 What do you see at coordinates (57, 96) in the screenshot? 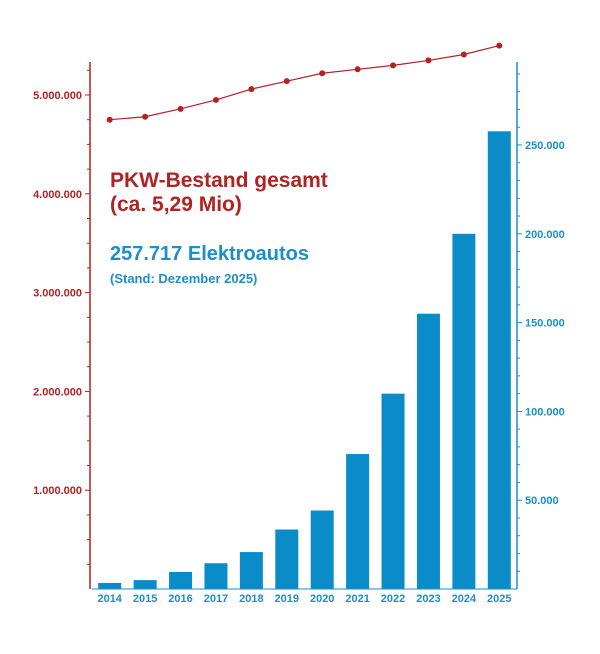
I see `left-tick-label: 5.000.000` at bounding box center [57, 96].